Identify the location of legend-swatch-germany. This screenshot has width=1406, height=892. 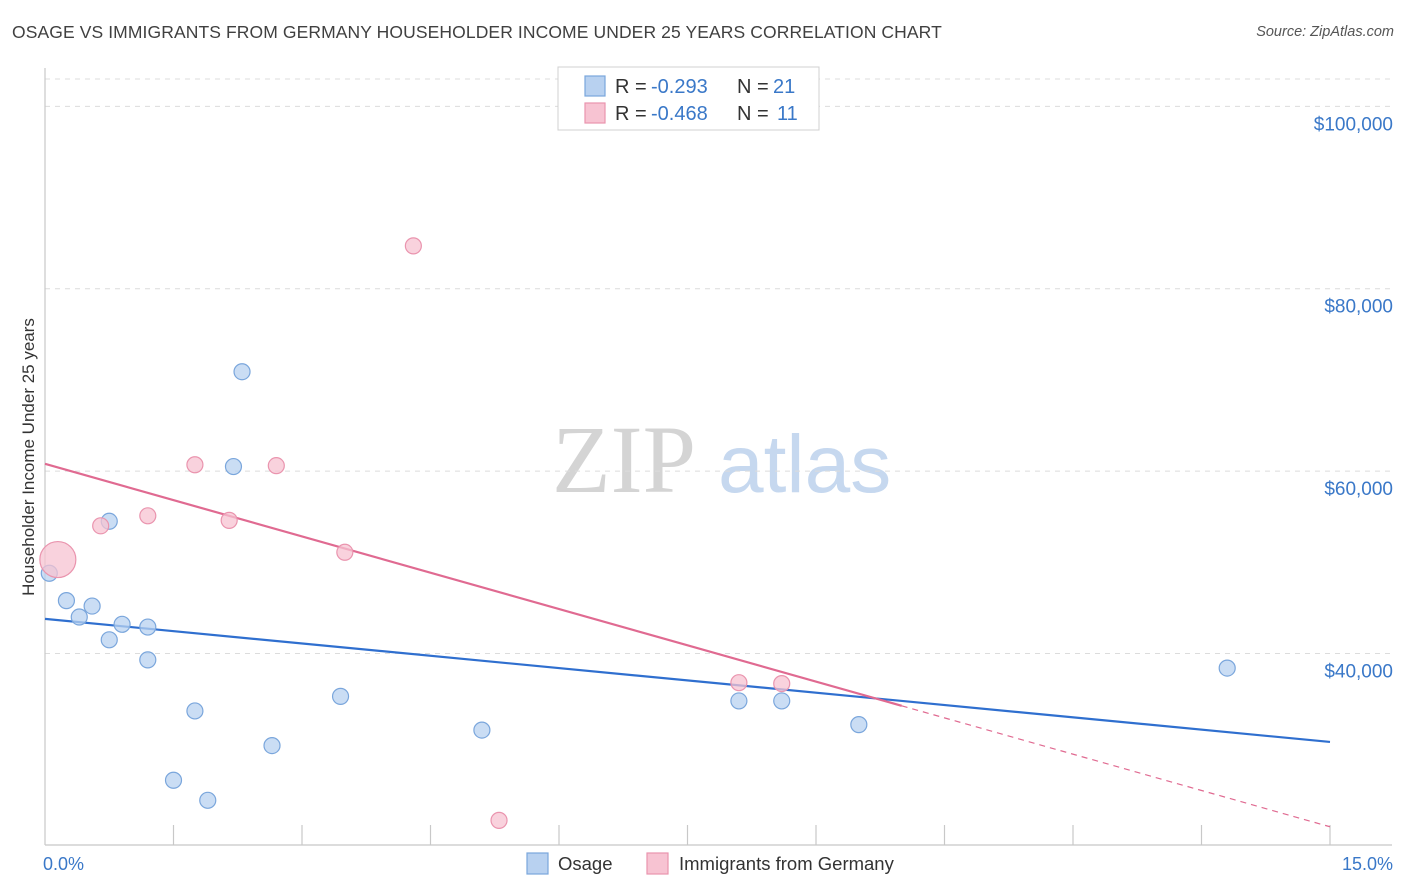
(595, 113).